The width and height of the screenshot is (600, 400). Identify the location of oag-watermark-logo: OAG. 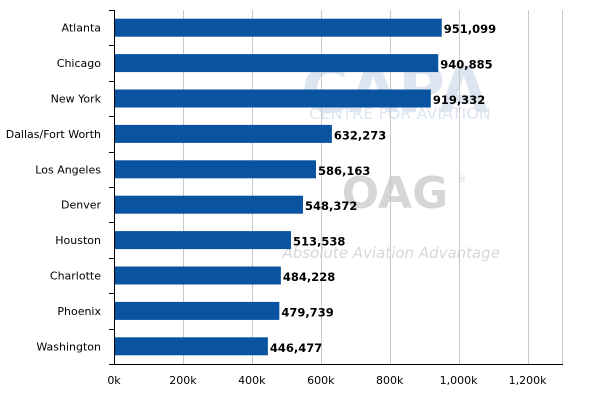
(395, 193).